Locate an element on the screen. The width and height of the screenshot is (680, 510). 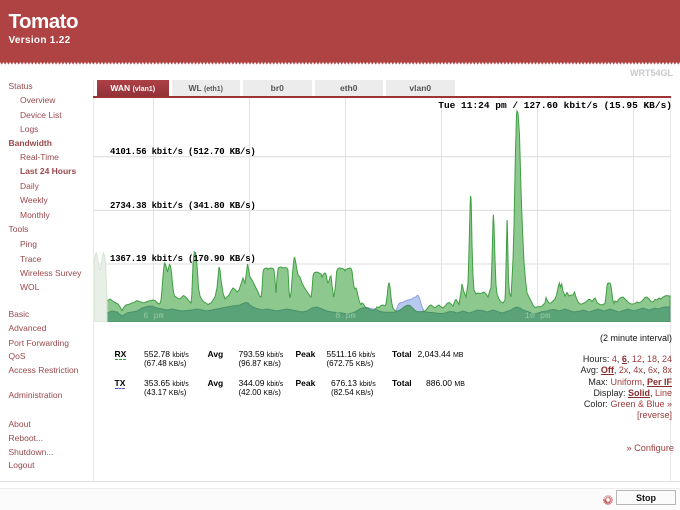
svg-text: 8 pm is located at coordinates (345, 316).